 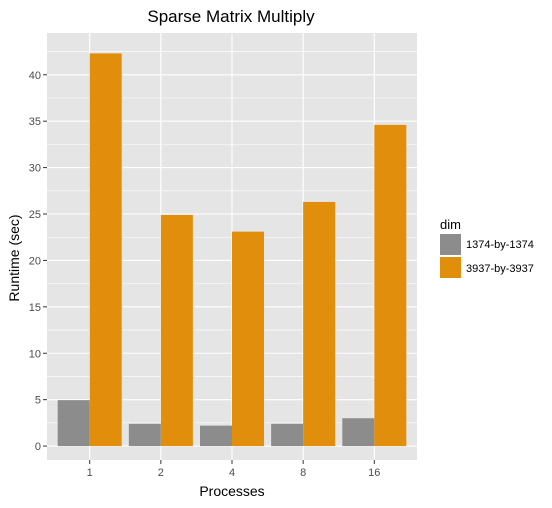 I want to click on legend-label-1374: 1374-by-1374, so click(x=500, y=245).